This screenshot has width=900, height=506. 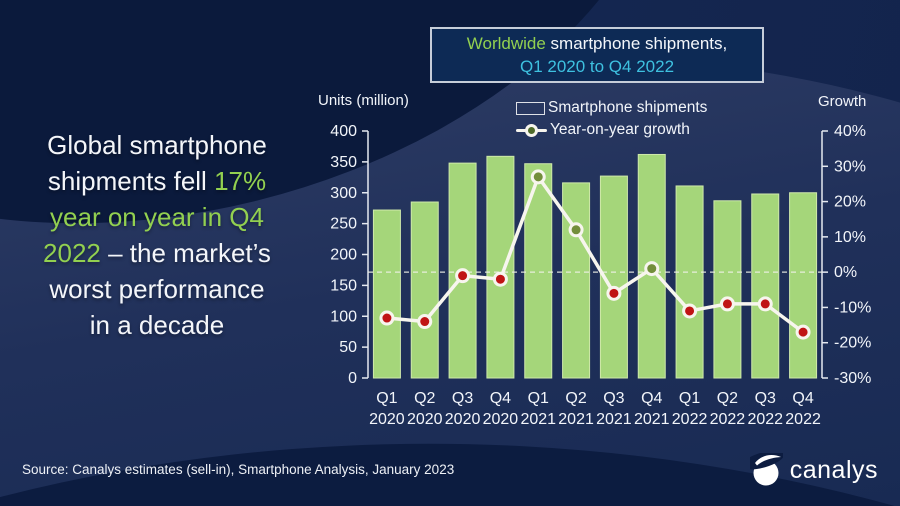 I want to click on headline-segment: worst performance, so click(x=157, y=289).